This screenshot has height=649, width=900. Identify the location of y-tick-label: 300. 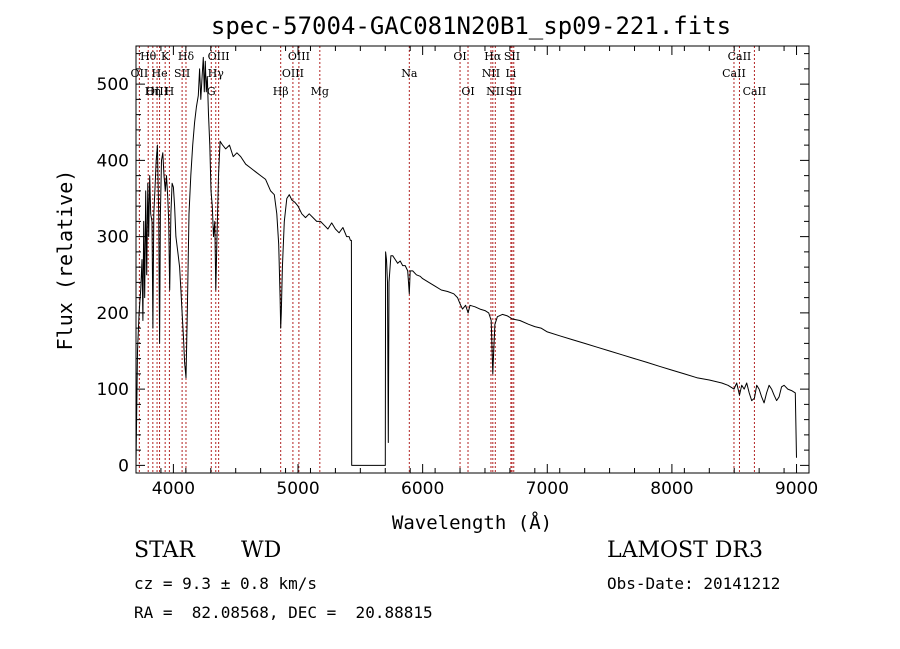
(113, 238).